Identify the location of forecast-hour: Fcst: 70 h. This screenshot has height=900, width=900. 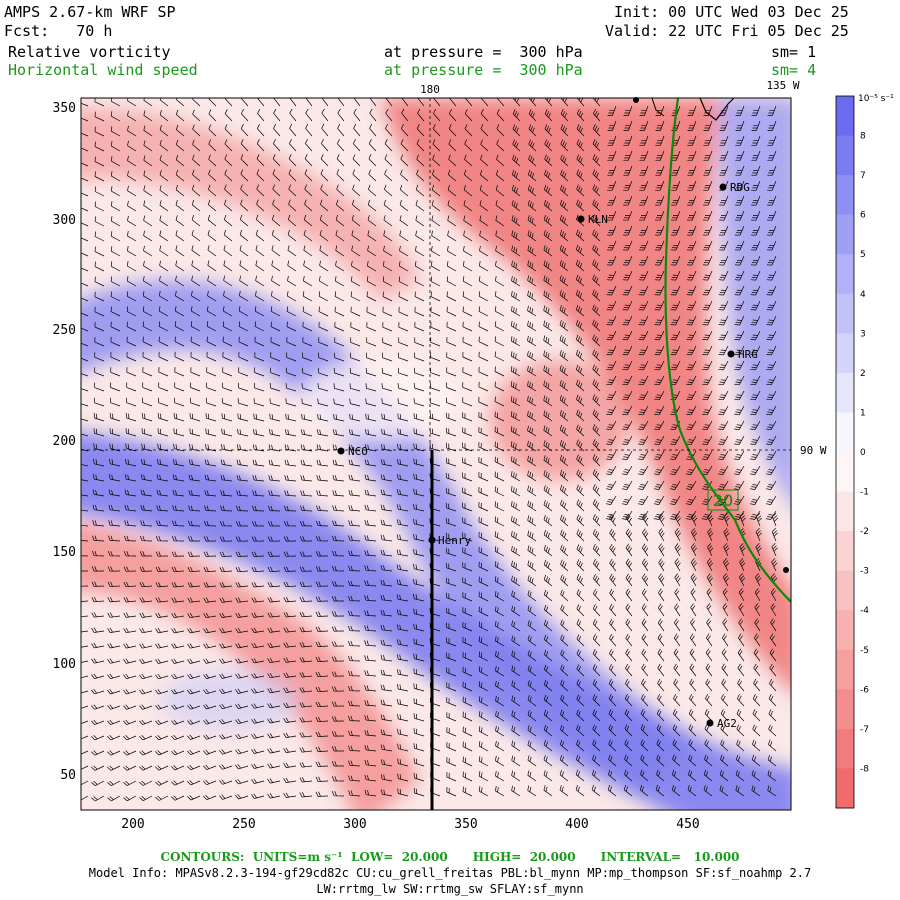
(58, 31).